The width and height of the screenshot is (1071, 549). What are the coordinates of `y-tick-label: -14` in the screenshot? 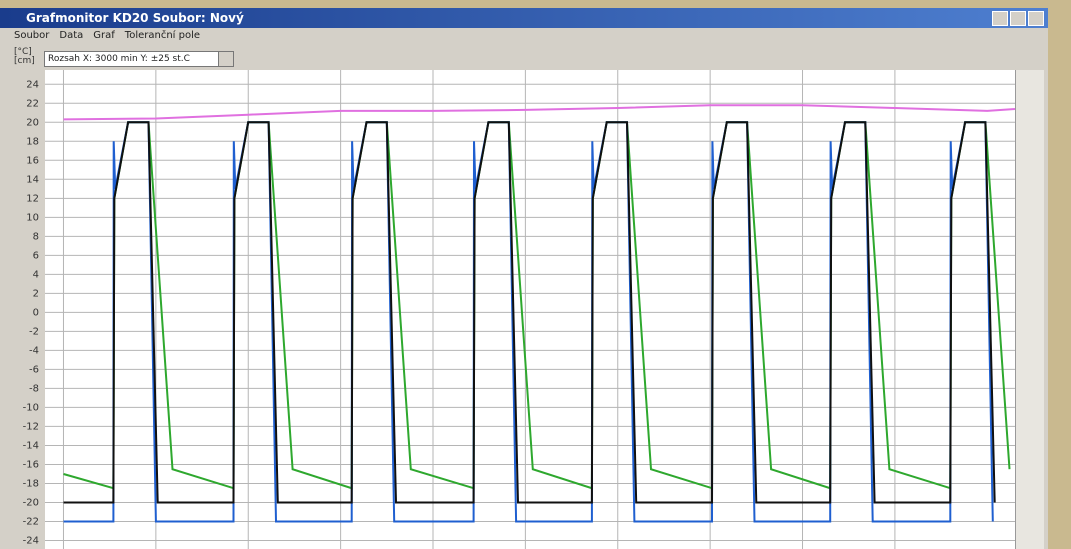 It's located at (31, 445).